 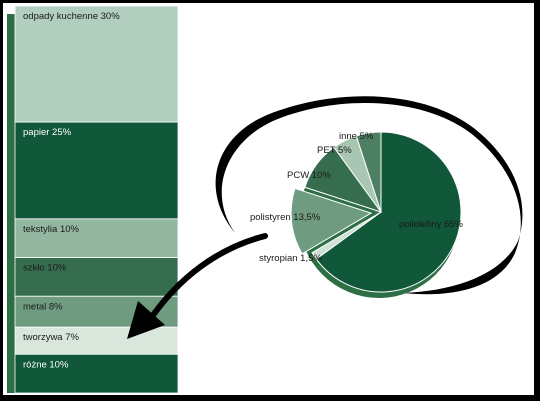 I want to click on pie-label-pcw: PCW 10%, so click(x=309, y=175).